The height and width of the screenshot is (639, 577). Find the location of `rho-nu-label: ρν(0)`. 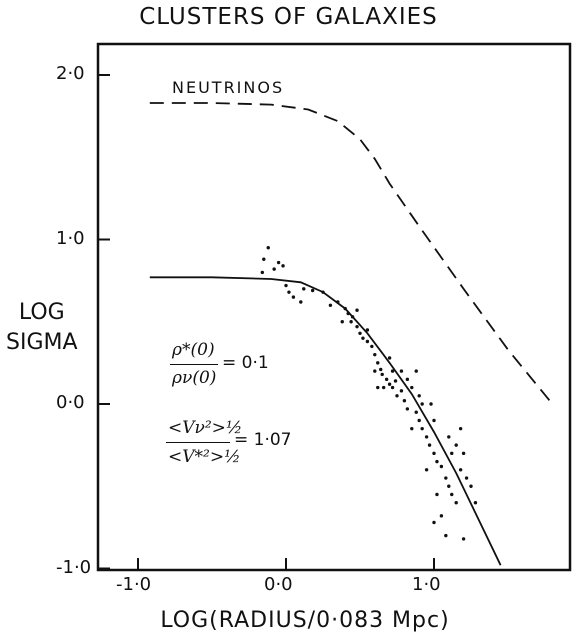

rho-nu-label: ρν(0) is located at coordinates (194, 378).